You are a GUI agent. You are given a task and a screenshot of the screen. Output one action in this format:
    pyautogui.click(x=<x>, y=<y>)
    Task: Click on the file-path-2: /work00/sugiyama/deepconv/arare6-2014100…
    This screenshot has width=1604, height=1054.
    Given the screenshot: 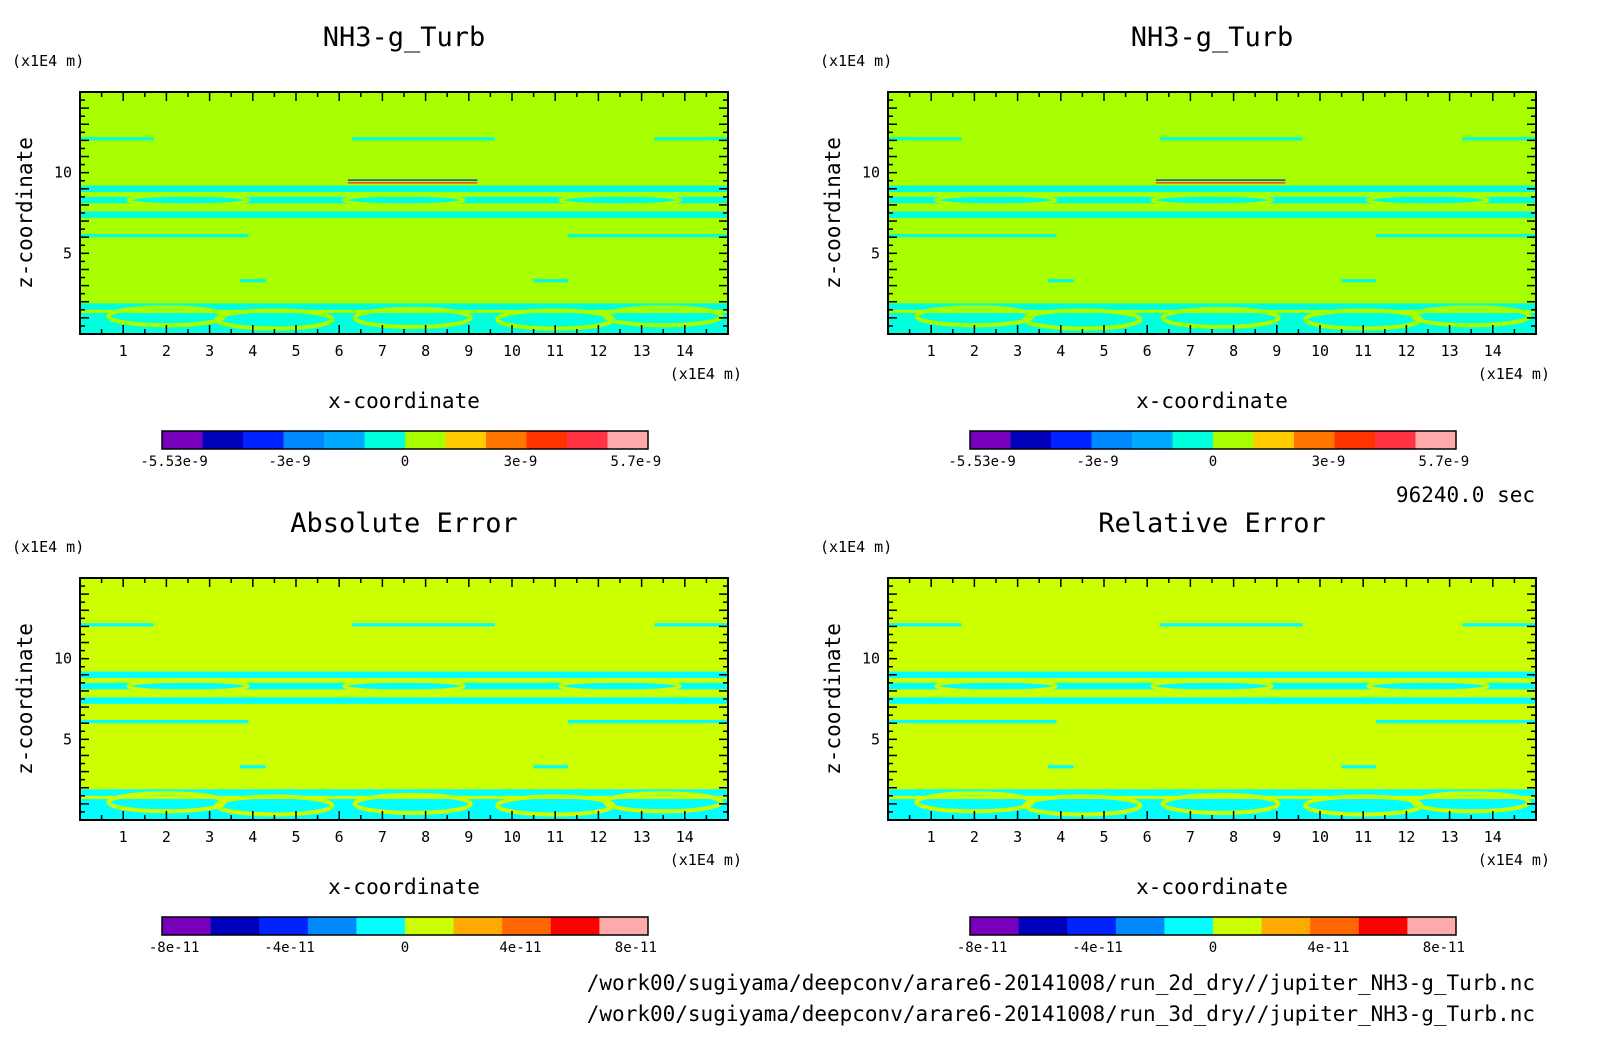 What is the action you would take?
    pyautogui.click(x=1061, y=1014)
    